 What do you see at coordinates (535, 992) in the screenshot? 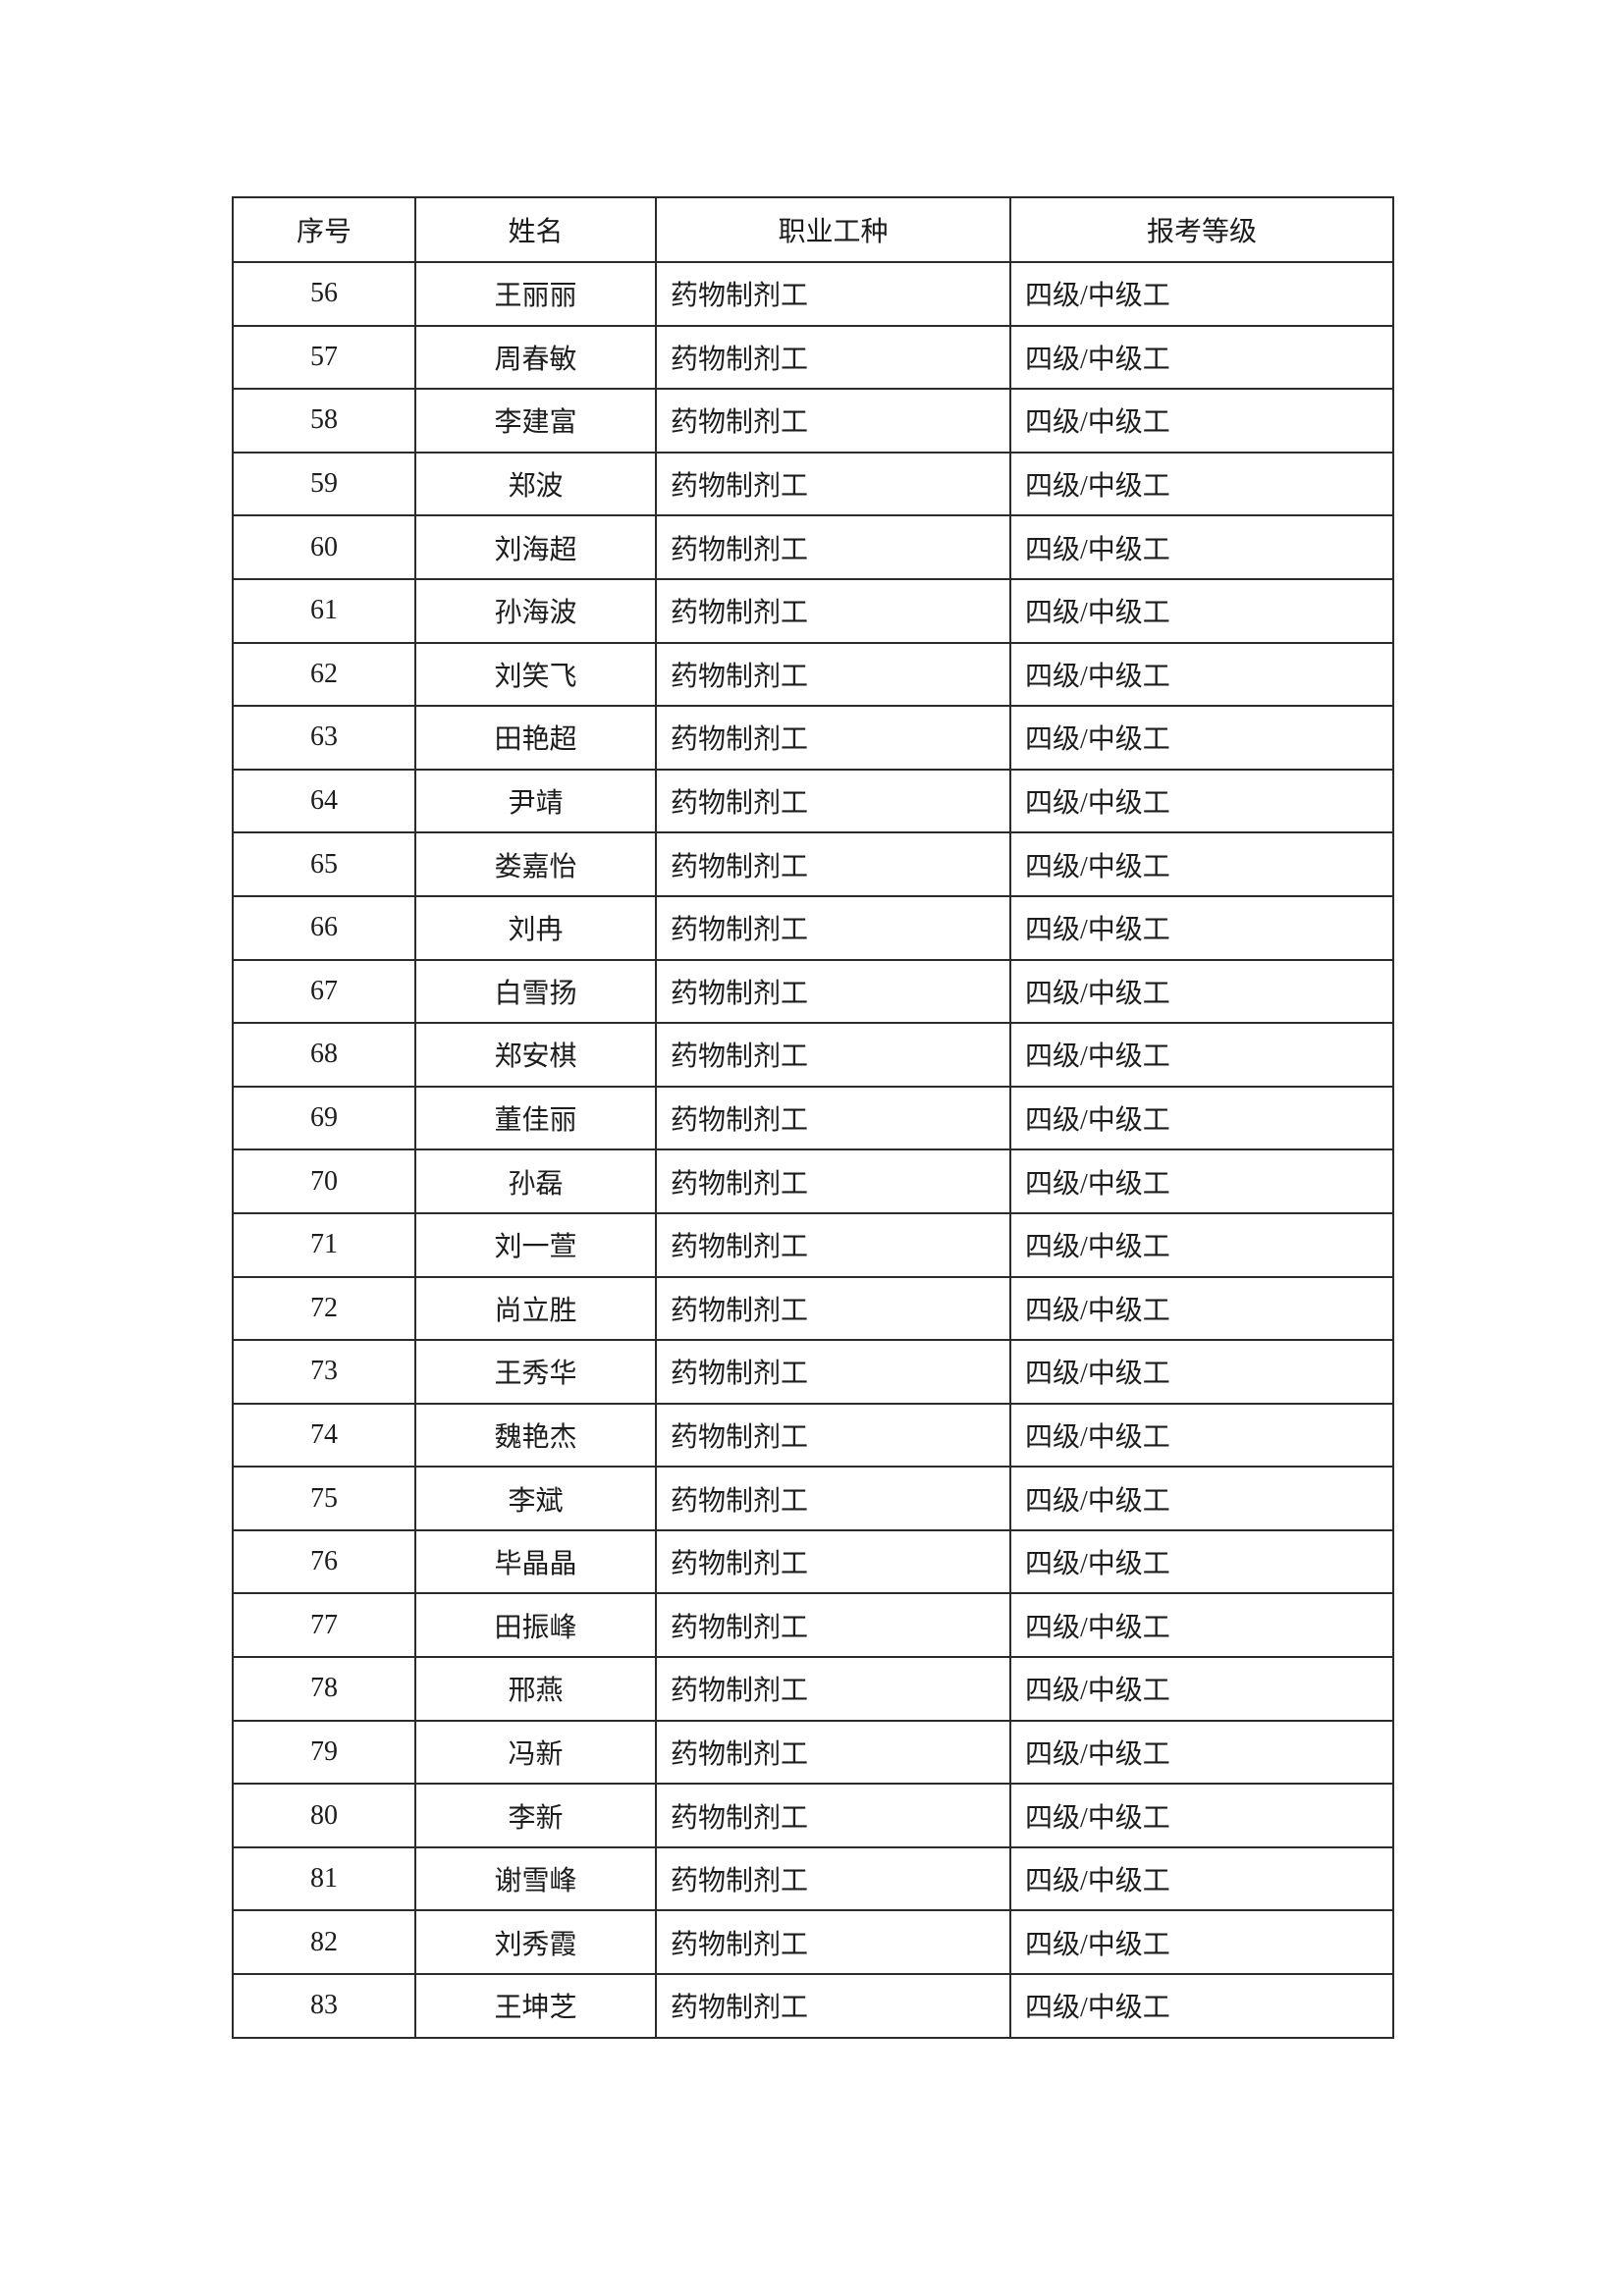
I see `cell-candidate-name: 白雪扬` at bounding box center [535, 992].